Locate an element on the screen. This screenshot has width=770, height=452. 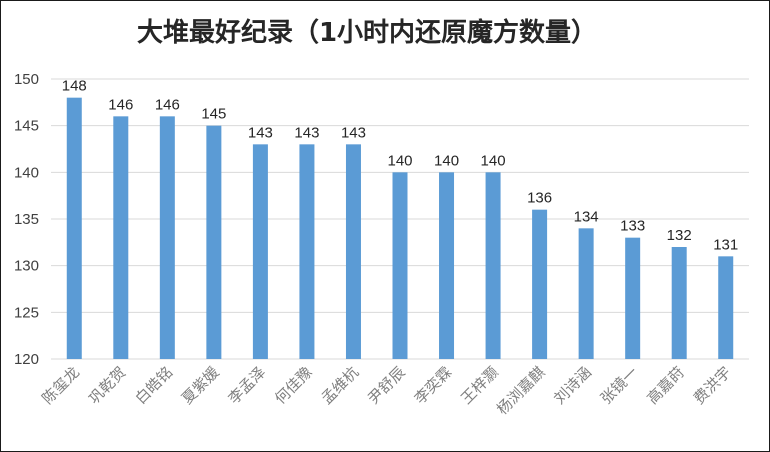
chart-title: 大堆最好纪录（1小时内还原魔方数量） is located at coordinates (367, 32).